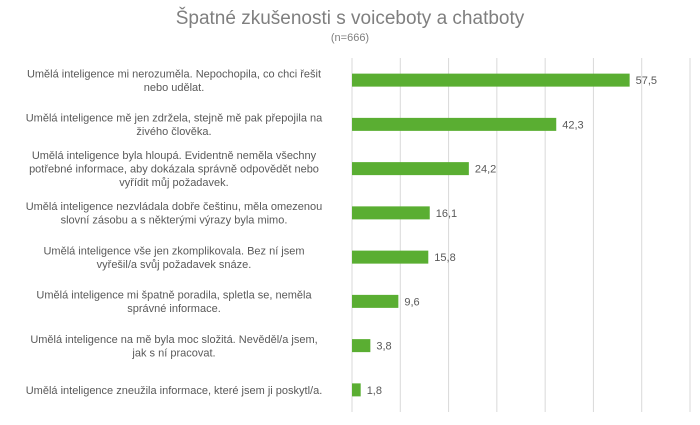 Image resolution: width=700 pixels, height=425 pixels. What do you see at coordinates (174, 88) in the screenshot?
I see `category-label-line: nebo udělat.` at bounding box center [174, 88].